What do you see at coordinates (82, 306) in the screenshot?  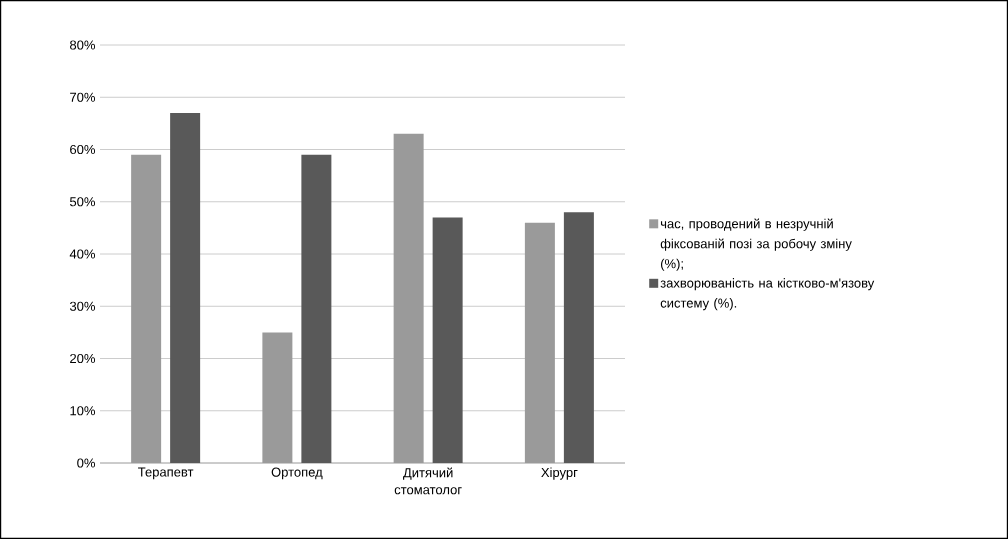 I see `y-tick-label: 30%` at bounding box center [82, 306].